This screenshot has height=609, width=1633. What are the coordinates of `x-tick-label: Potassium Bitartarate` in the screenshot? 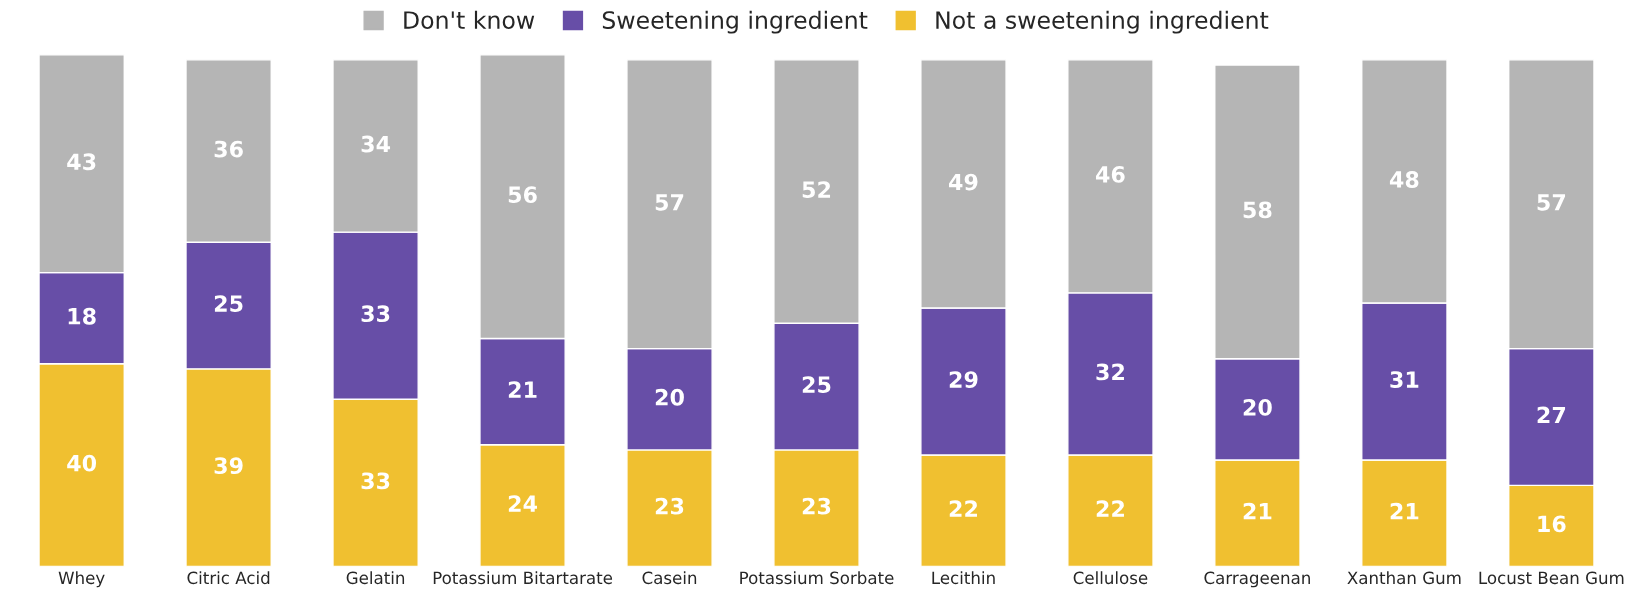 It's located at (523, 578).